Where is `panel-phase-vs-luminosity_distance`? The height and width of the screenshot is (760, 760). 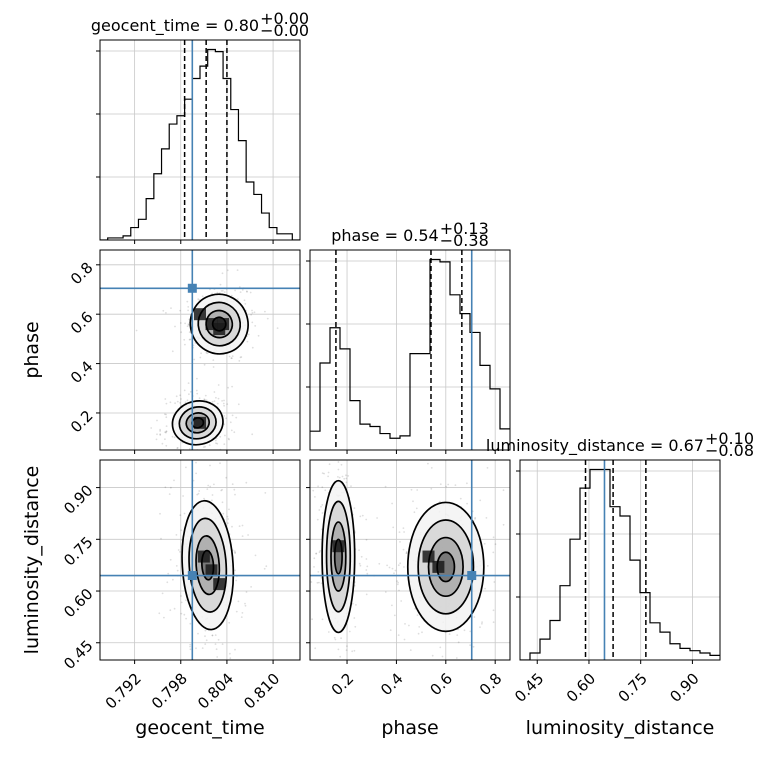 panel-phase-vs-luminosity_distance is located at coordinates (408, 561).